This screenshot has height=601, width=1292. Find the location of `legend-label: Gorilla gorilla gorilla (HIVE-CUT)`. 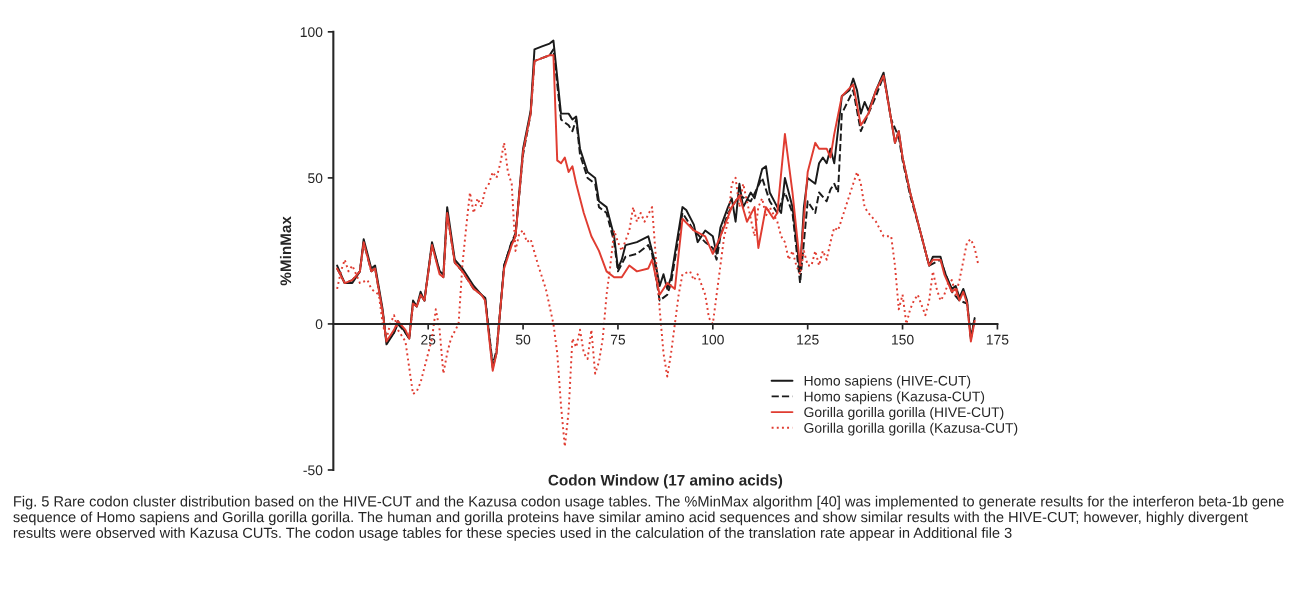

legend-label: Gorilla gorilla gorilla (HIVE-CUT) is located at coordinates (904, 413).